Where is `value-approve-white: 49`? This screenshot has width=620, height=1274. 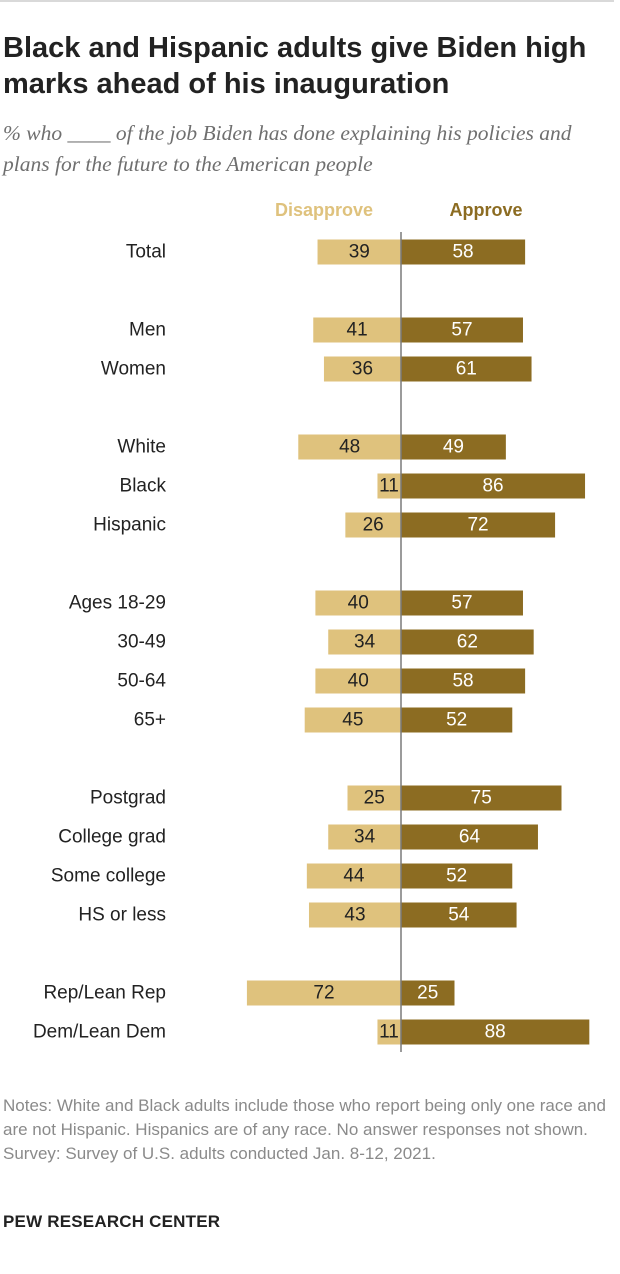 value-approve-white: 49 is located at coordinates (453, 447).